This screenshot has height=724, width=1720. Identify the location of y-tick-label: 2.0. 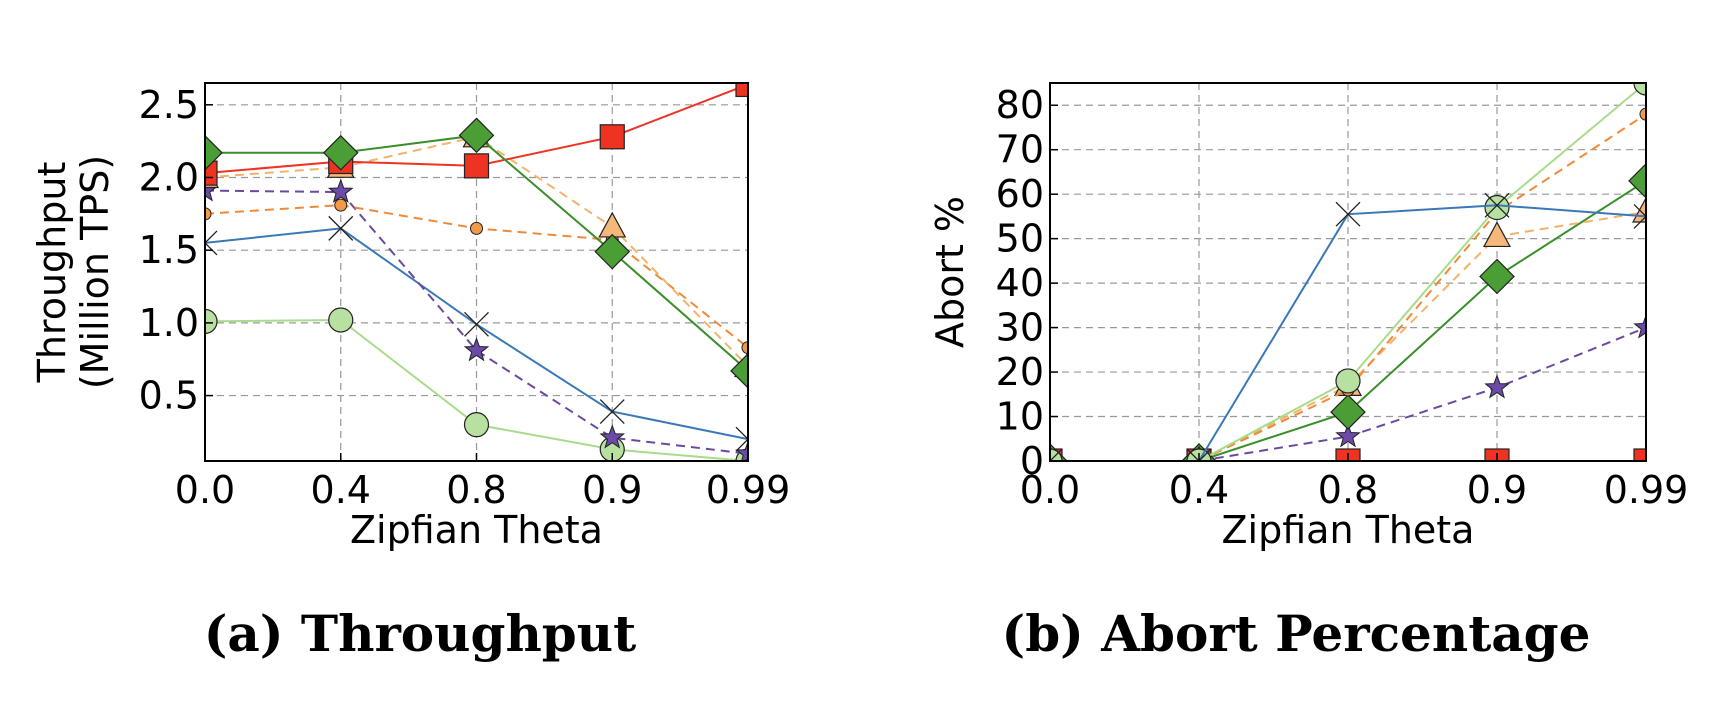
(169, 178).